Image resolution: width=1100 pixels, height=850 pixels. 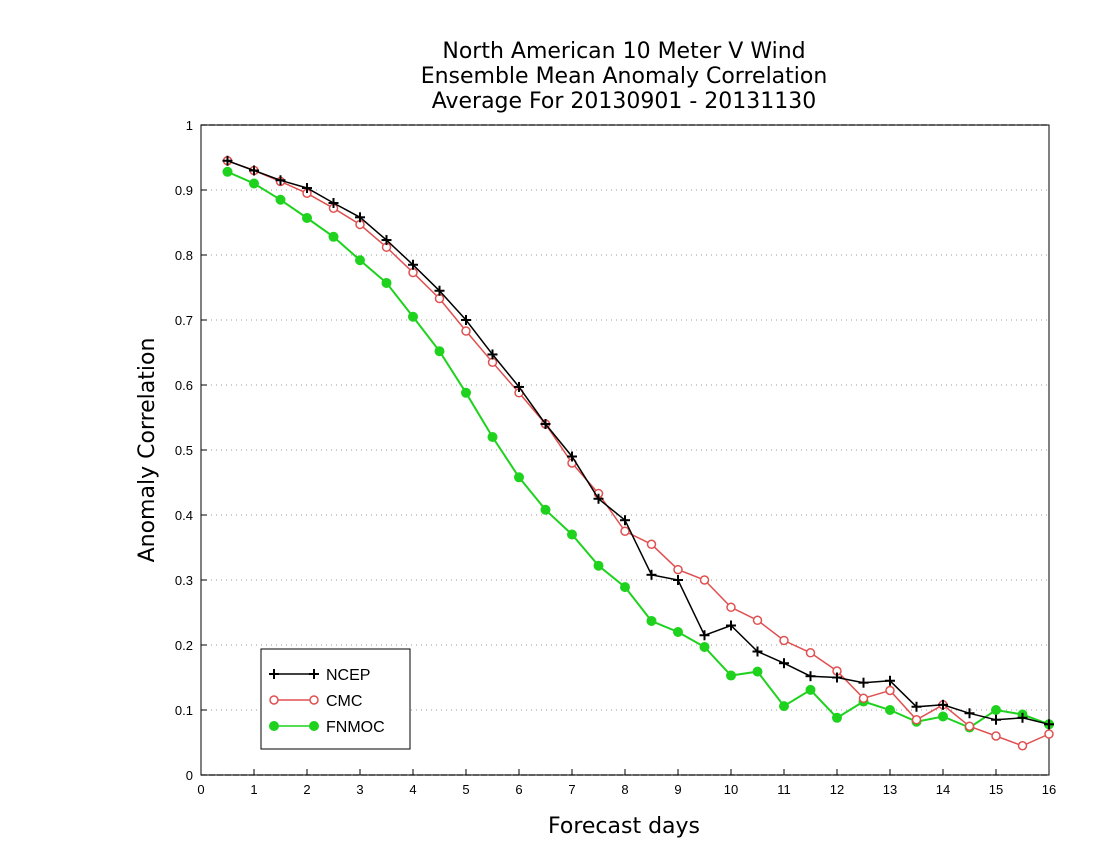 I want to click on legend-label-fnmoc: FNMOC, so click(x=355, y=727).